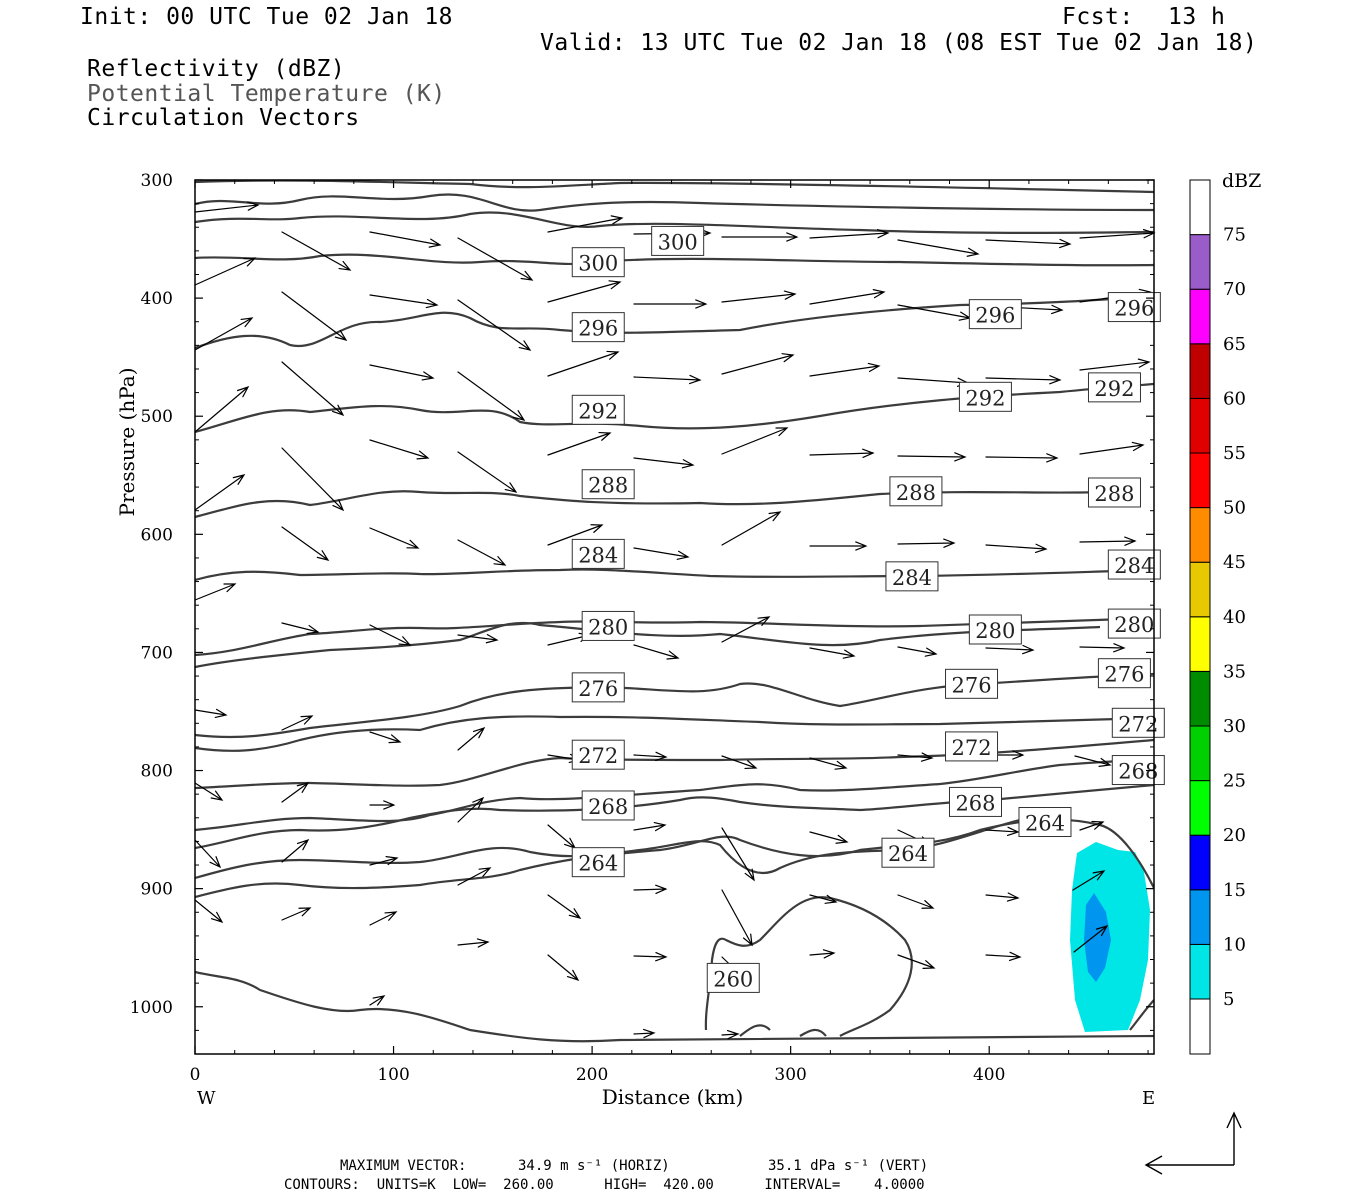 The image size is (1350, 1200). Describe the element at coordinates (1228, 999) in the screenshot. I see `colorbar-level-label: 5` at that location.